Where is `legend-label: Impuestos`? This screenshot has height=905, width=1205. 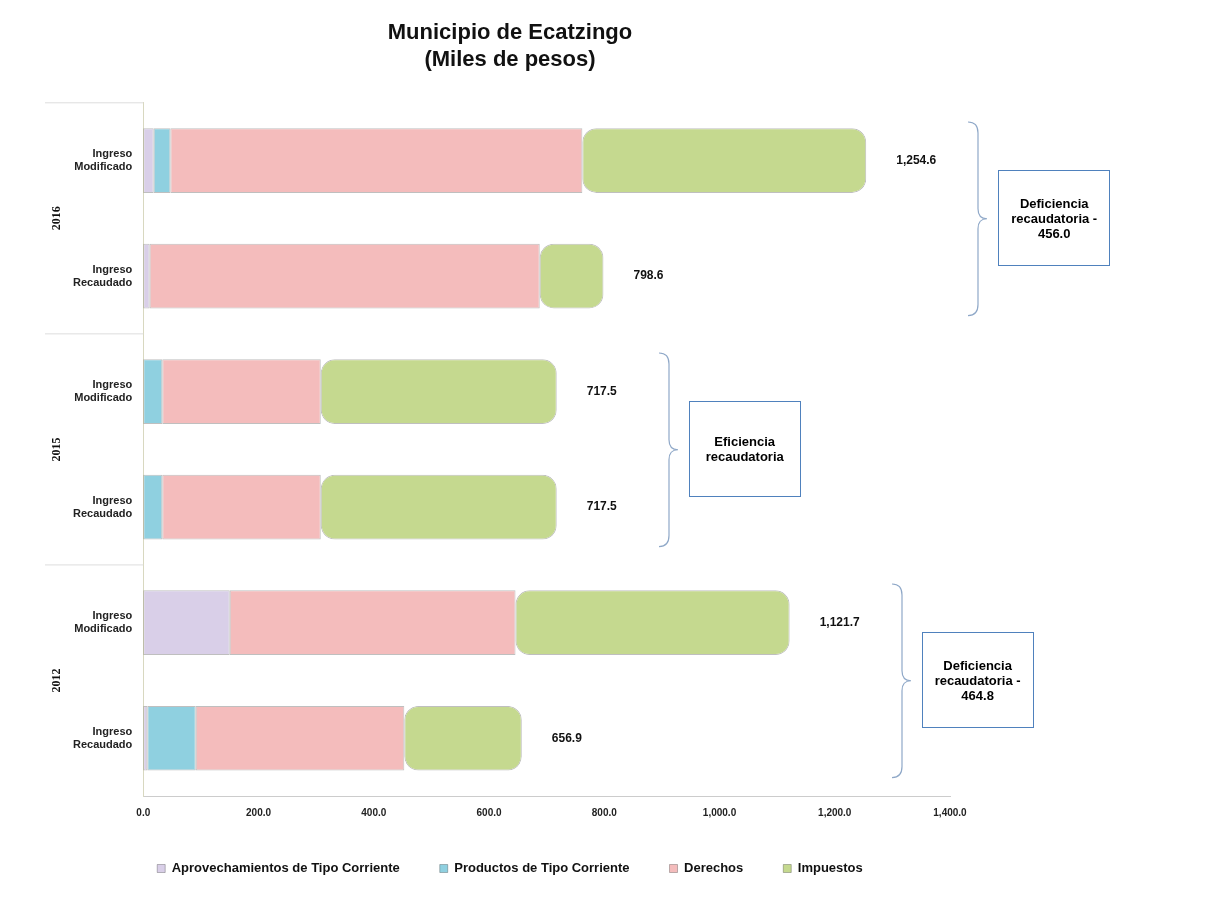 legend-label: Impuestos is located at coordinates (830, 868).